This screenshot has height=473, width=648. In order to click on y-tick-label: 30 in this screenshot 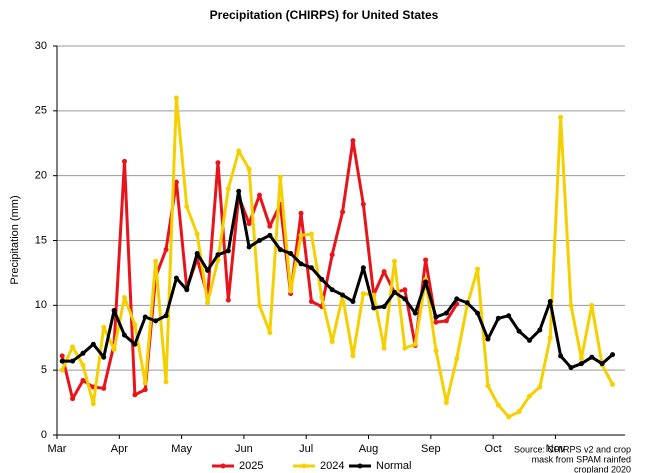, I will do `click(41, 46)`.